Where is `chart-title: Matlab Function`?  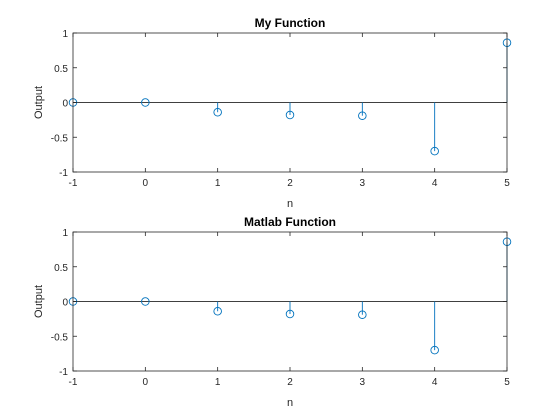 chart-title: Matlab Function is located at coordinates (290, 222).